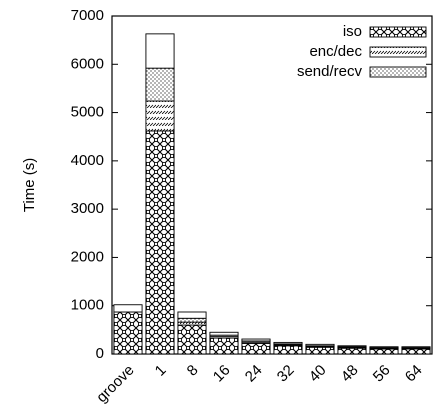  What do you see at coordinates (87, 305) in the screenshot?
I see `y-tick-label: 1000` at bounding box center [87, 305].